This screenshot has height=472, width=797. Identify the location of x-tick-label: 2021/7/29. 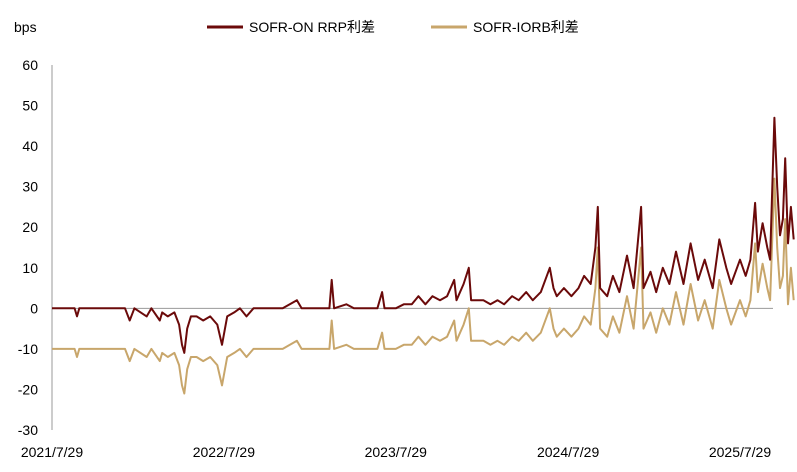
(52, 452).